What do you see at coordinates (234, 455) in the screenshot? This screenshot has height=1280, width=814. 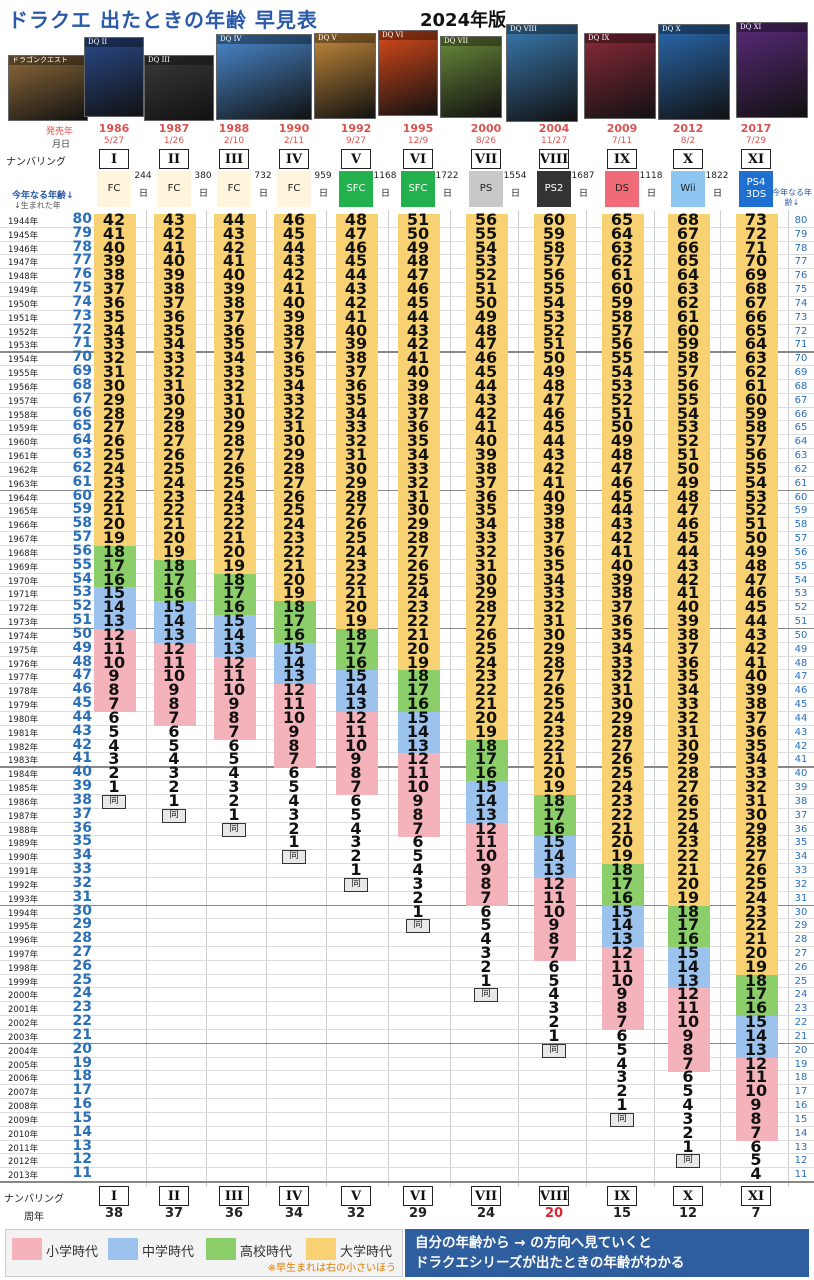 I see `release-age: 27` at bounding box center [234, 455].